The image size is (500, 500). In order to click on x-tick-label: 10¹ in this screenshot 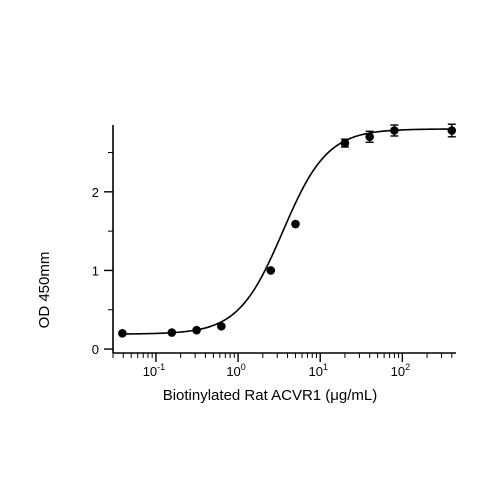, I will do `click(317, 370)`.